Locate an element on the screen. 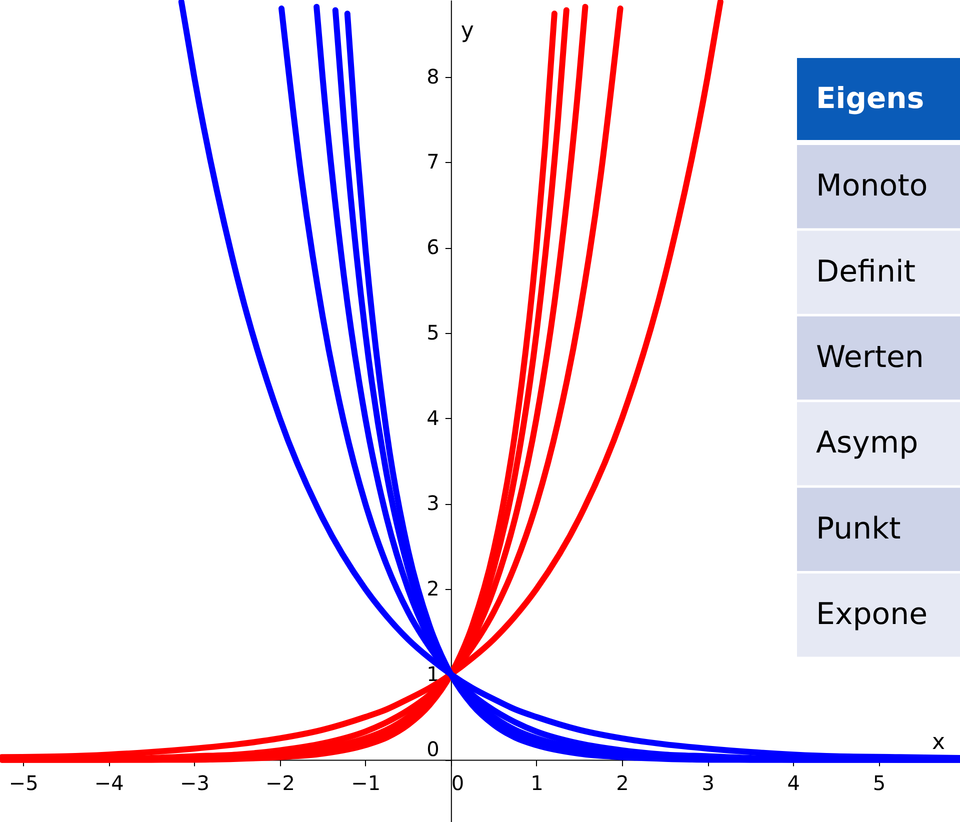 The width and height of the screenshot is (960, 822). x-tick-label: −5 is located at coordinates (23, 783).